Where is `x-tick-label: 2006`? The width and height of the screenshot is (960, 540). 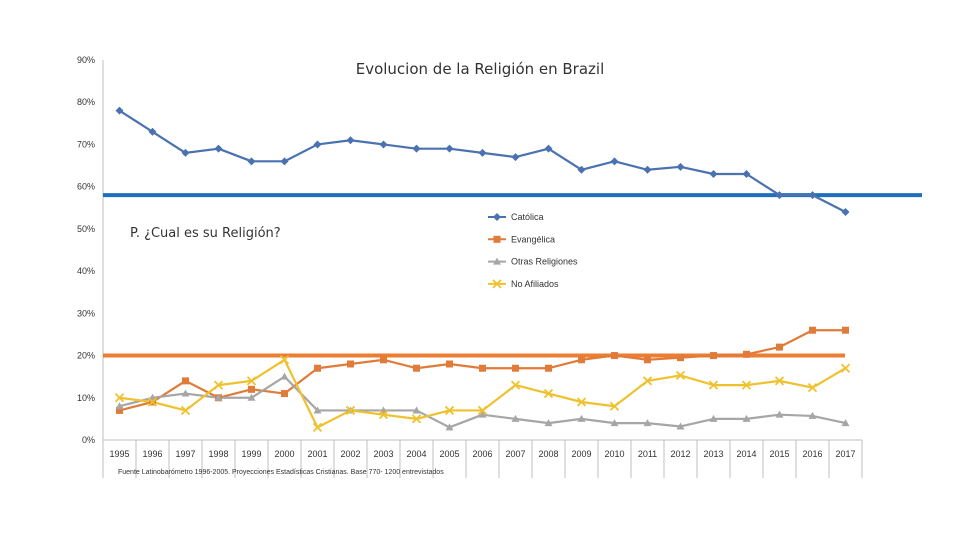
x-tick-label: 2006 is located at coordinates (482, 454).